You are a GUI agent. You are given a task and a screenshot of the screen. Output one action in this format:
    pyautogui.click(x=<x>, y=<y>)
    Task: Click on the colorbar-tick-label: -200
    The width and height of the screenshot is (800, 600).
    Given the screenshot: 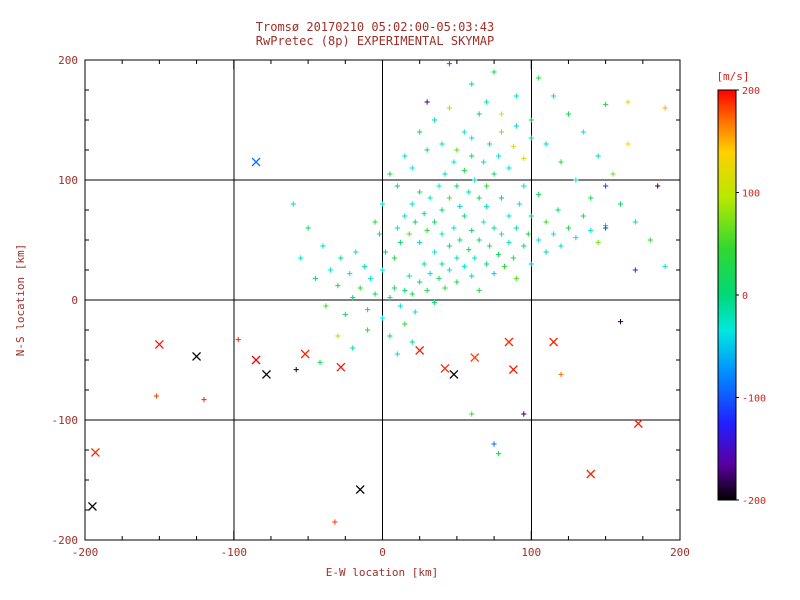 What is the action you would take?
    pyautogui.click(x=754, y=501)
    